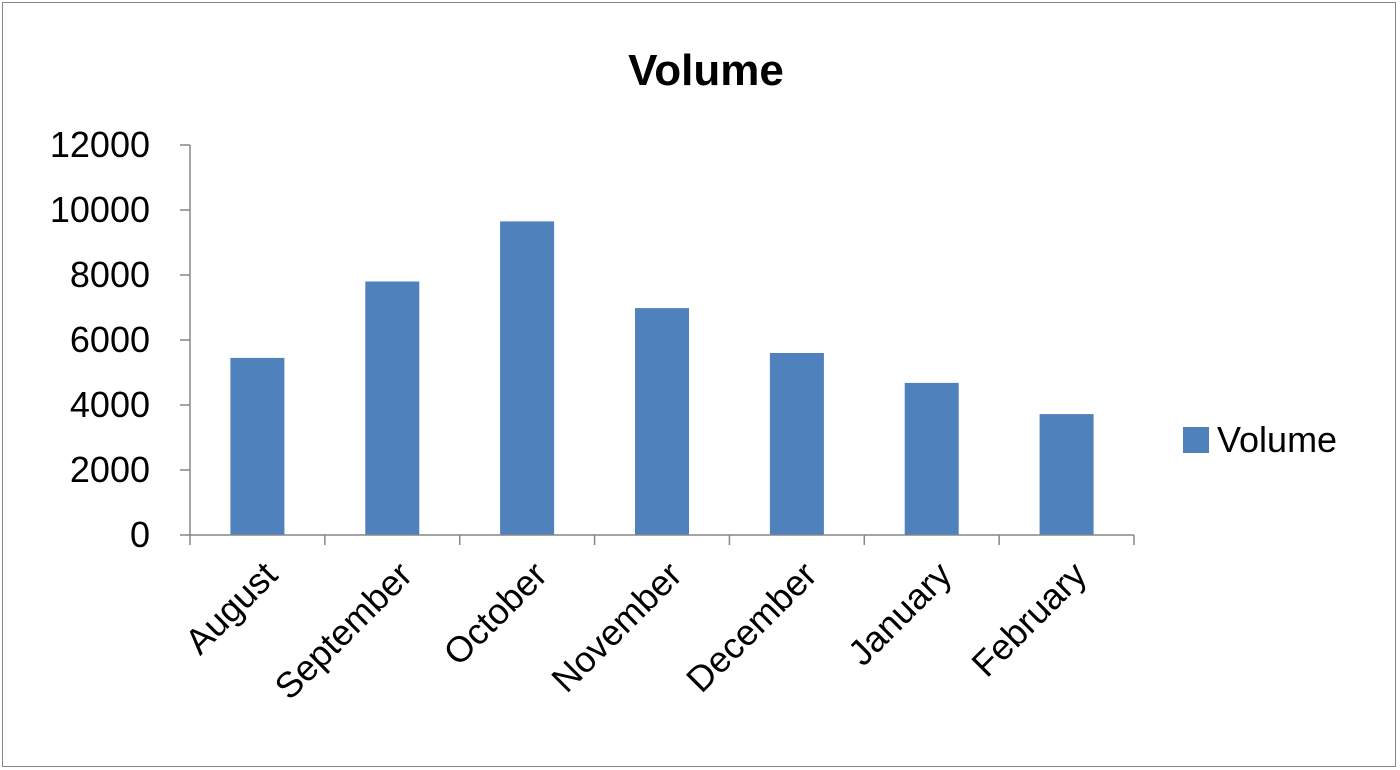  Describe the element at coordinates (1196, 440) in the screenshot. I see `legend-swatch-volume` at that location.